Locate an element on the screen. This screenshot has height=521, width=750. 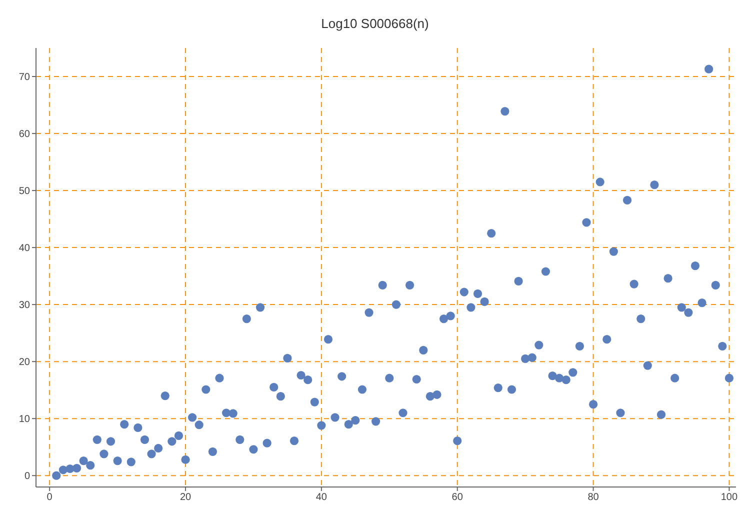
y-tick-label: 60 is located at coordinates (24, 134).